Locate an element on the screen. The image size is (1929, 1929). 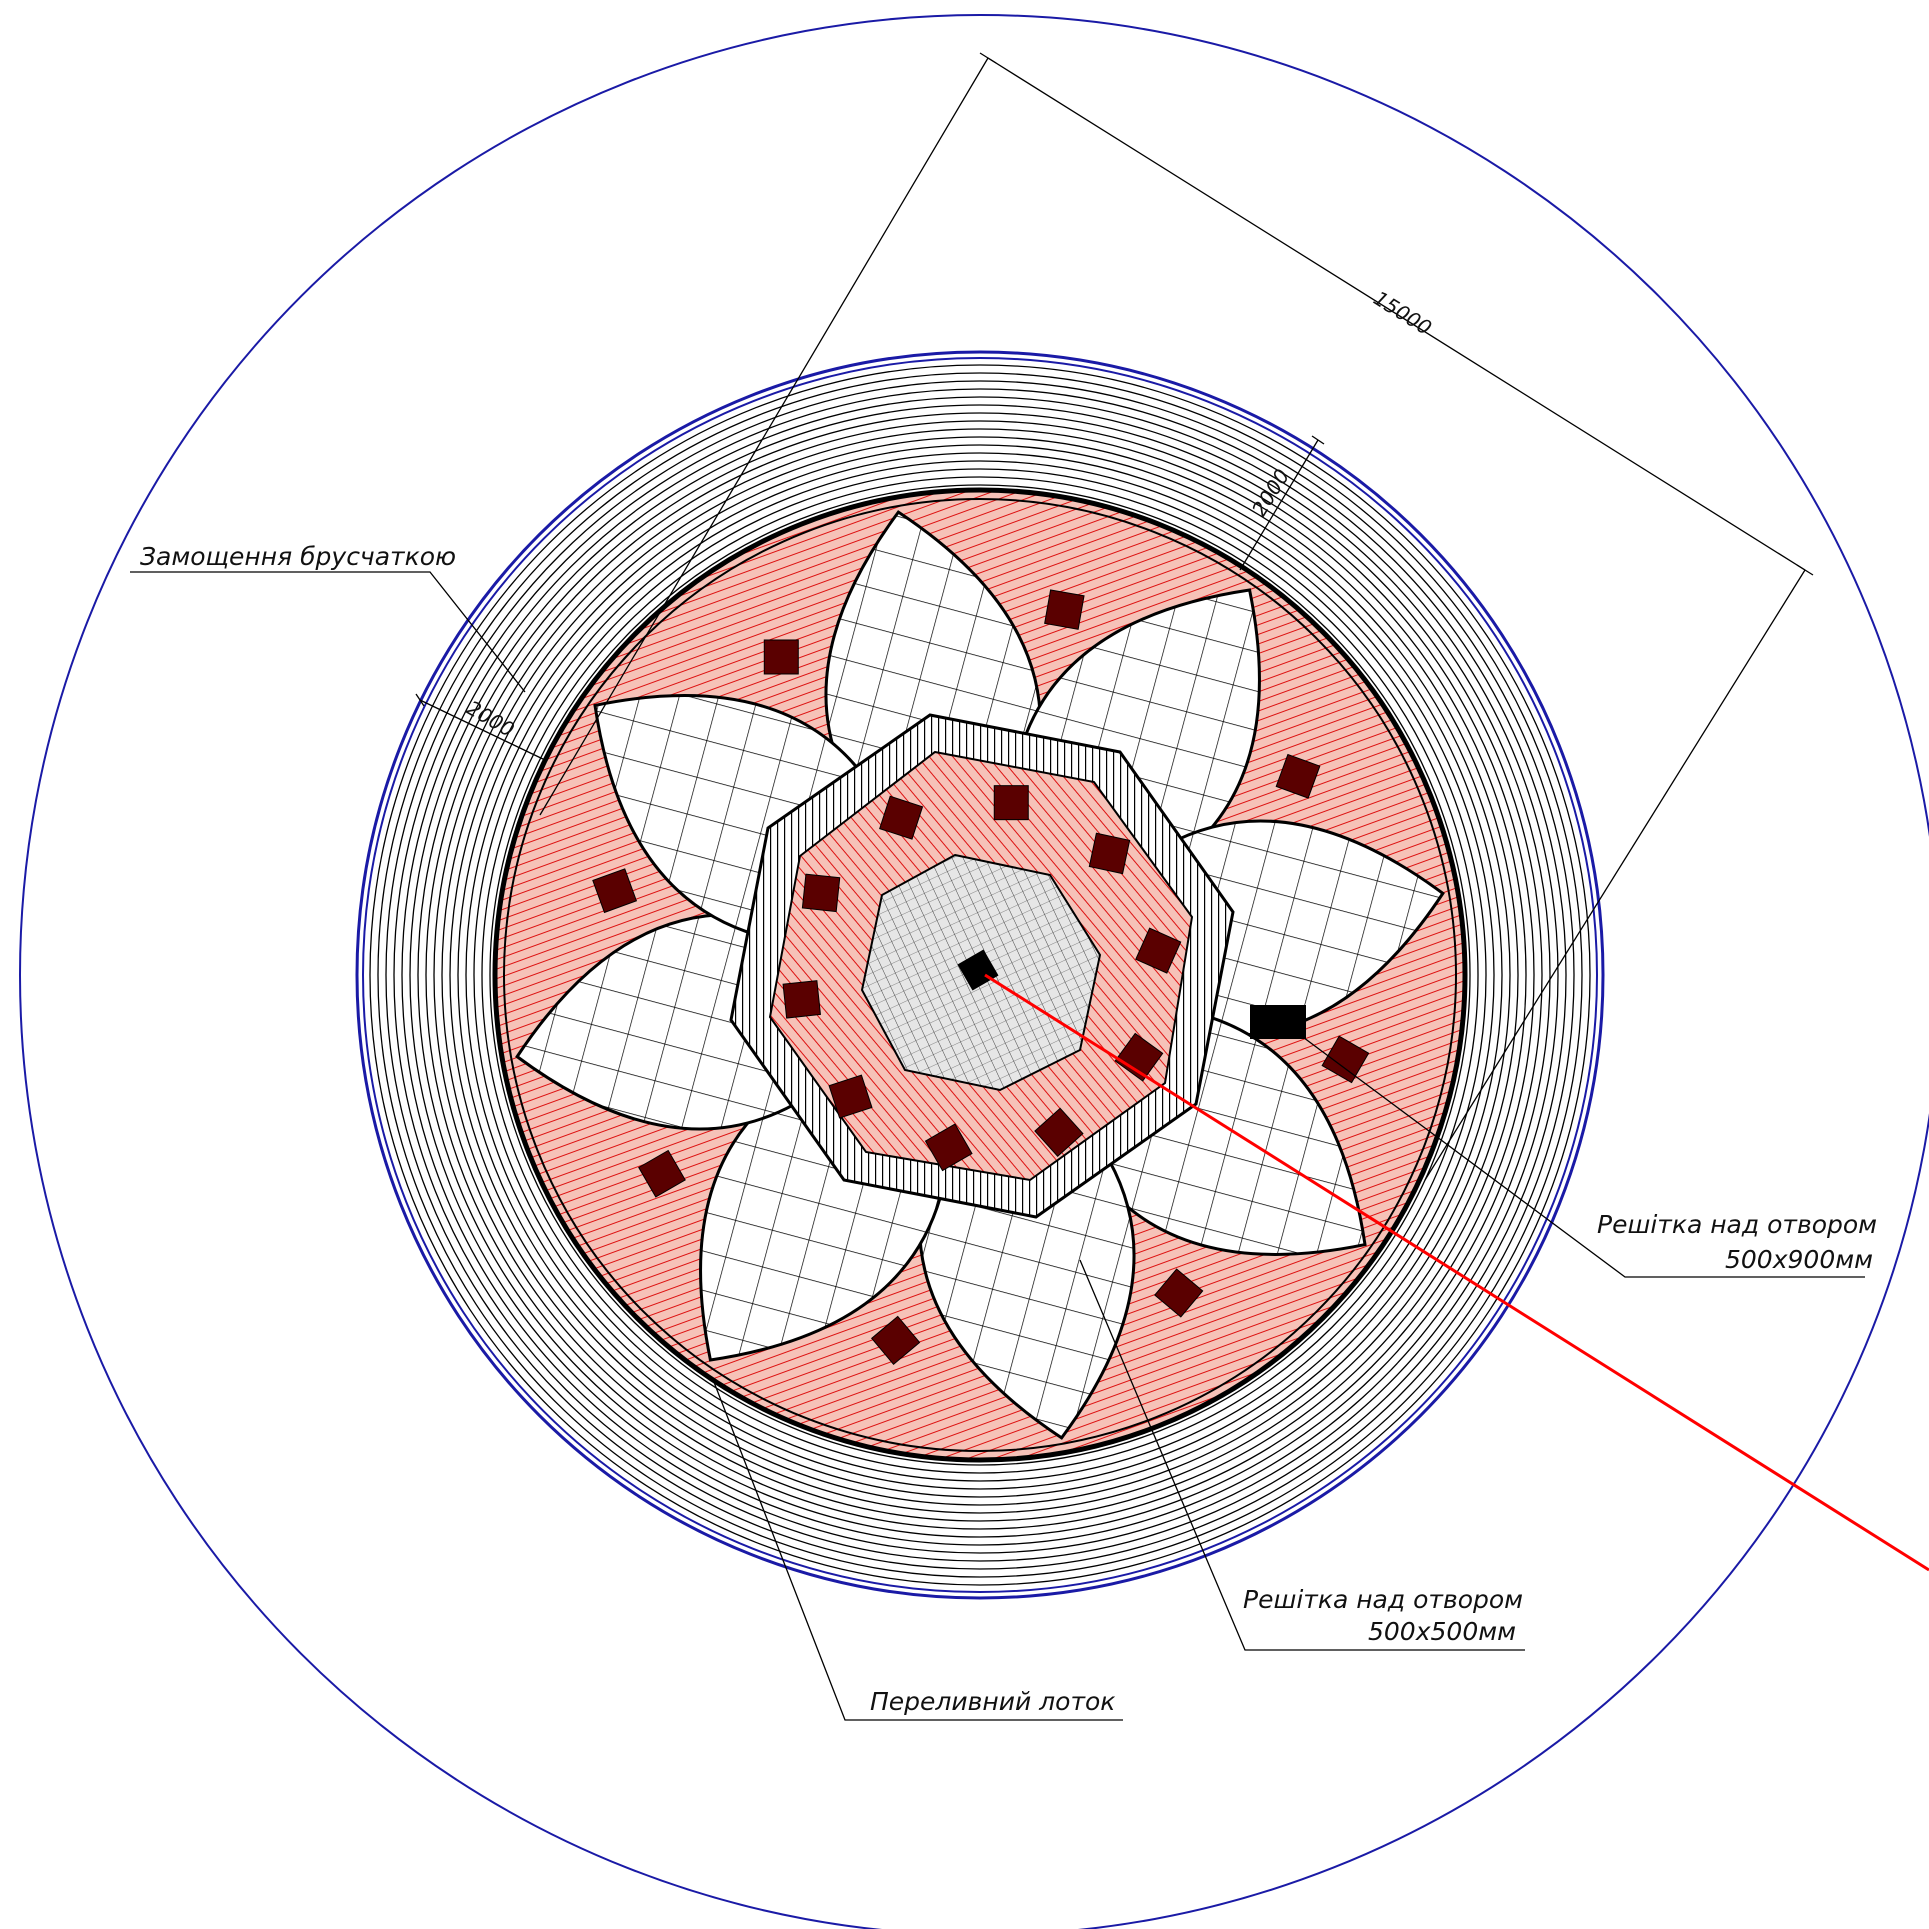
label-overflow-tray: Переливний лоток is located at coordinates (992, 1701).